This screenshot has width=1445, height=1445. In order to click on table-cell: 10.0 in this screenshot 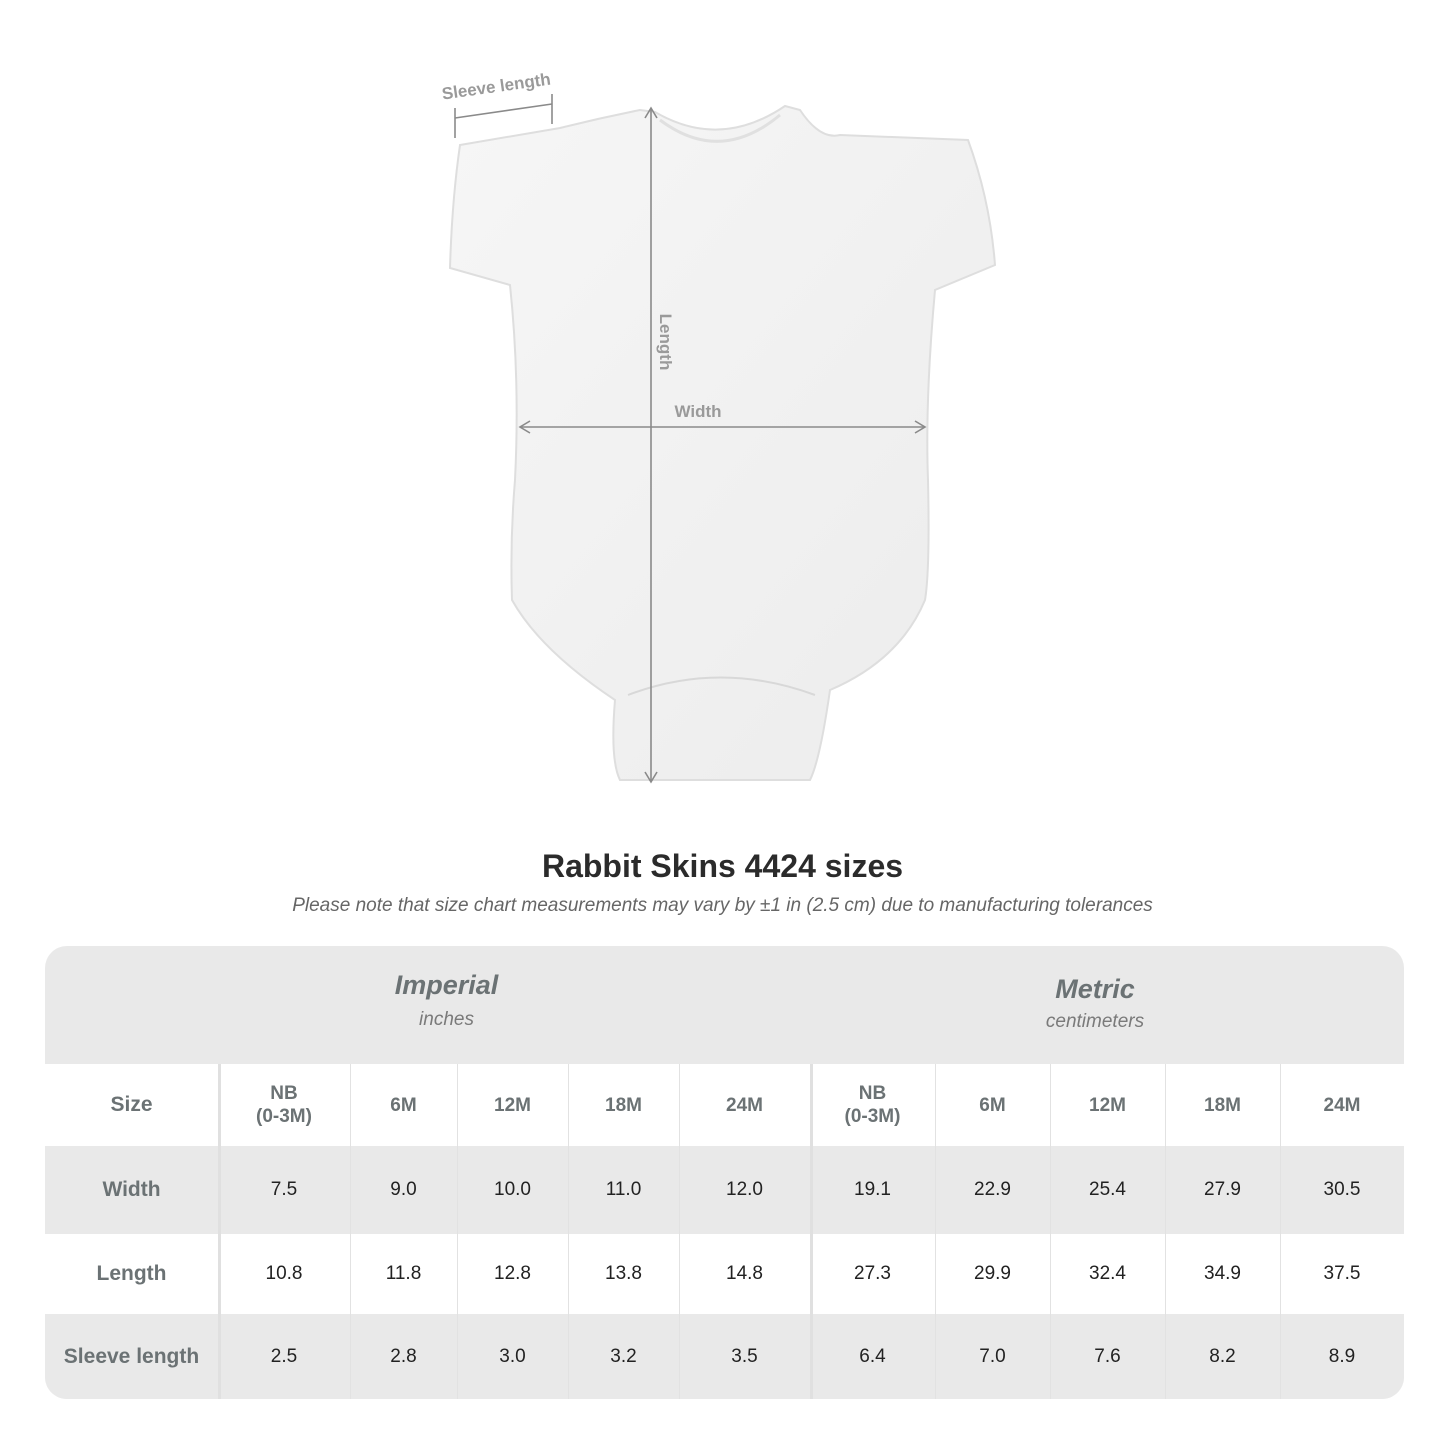, I will do `click(512, 1189)`.